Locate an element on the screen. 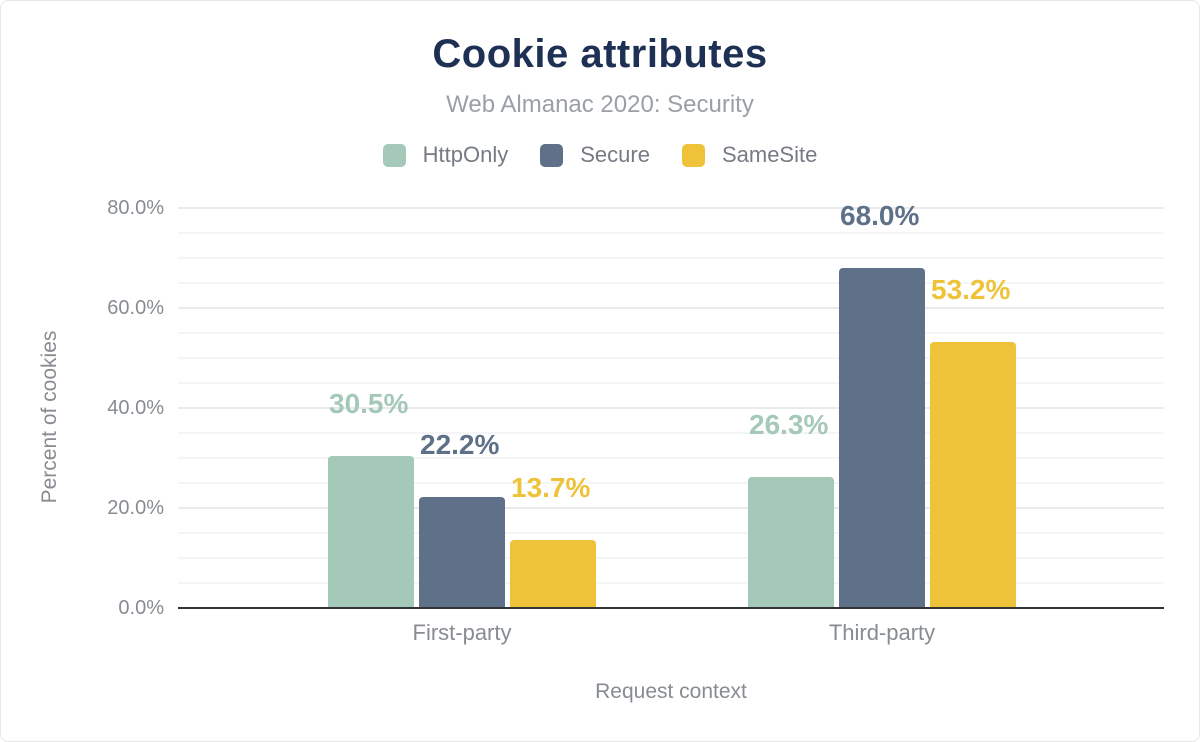 Image resolution: width=1200 pixels, height=742 pixels. chart-subtitle: Web Almanac 2020: Security is located at coordinates (600, 104).